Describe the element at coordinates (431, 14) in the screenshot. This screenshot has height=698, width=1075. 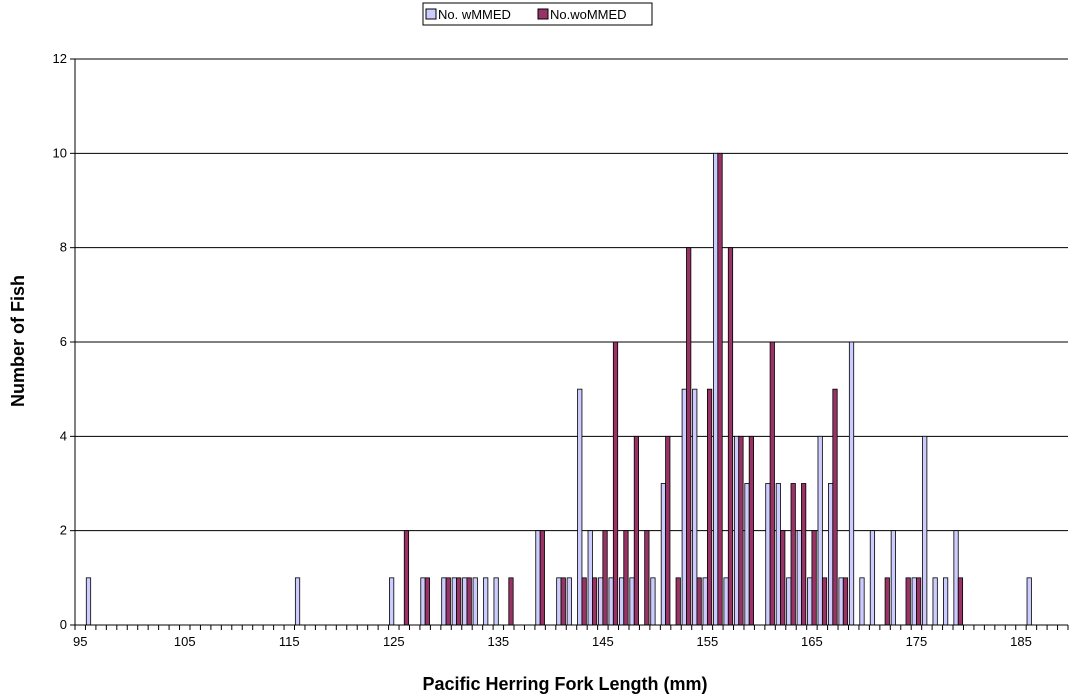
I see `legend-swatch-wmmed` at that location.